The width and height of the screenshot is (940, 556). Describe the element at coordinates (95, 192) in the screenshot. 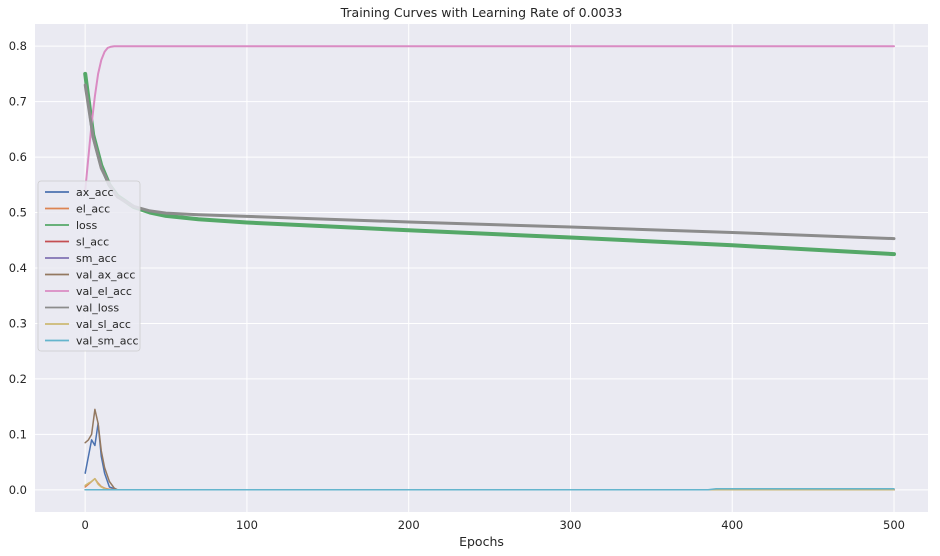

I see `legend-entry: ax_acc` at that location.